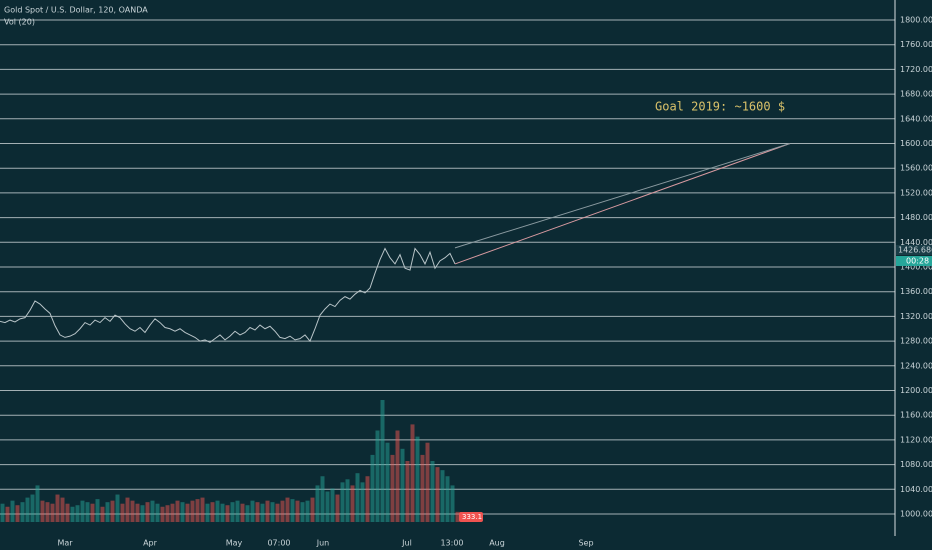 The height and width of the screenshot is (550, 932). What do you see at coordinates (406, 543) in the screenshot?
I see `x-tick-label: Jul` at bounding box center [406, 543].